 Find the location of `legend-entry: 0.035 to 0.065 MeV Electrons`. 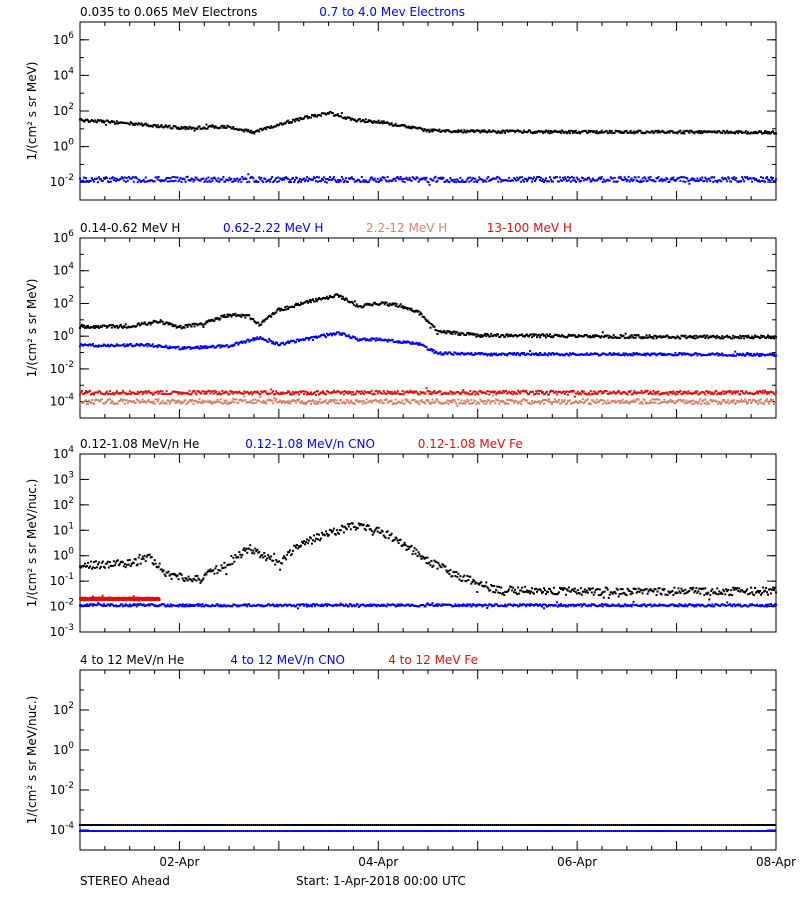

legend-entry: 0.035 to 0.065 MeV Electrons is located at coordinates (168, 12).